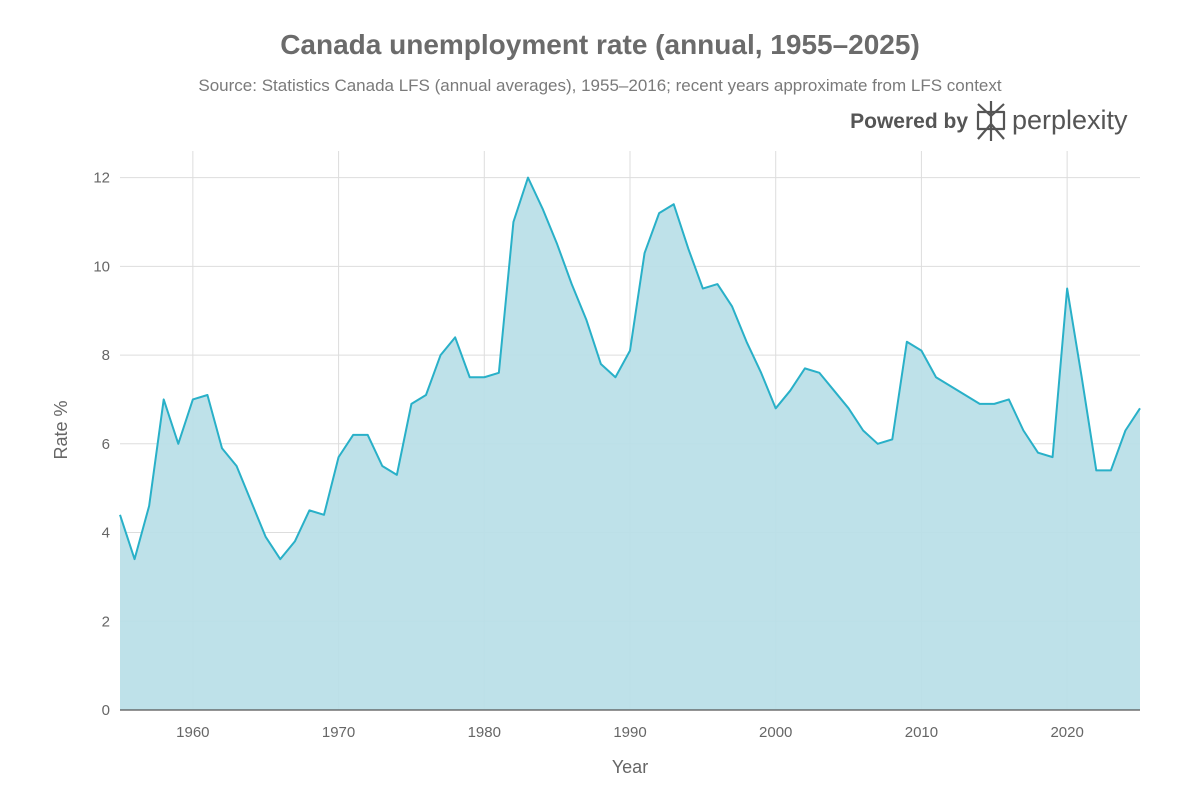 The image size is (1200, 800). Describe the element at coordinates (775, 732) in the screenshot. I see `x-tick-label: 2000` at that location.